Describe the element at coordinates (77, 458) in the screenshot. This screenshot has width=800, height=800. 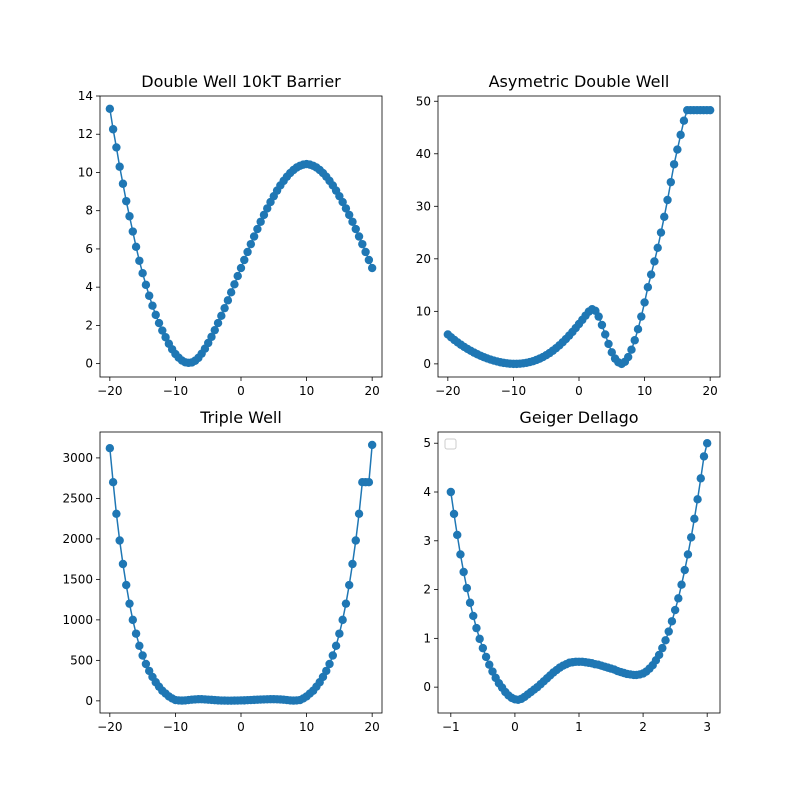
I see `y-tick-label: 3000` at that location.